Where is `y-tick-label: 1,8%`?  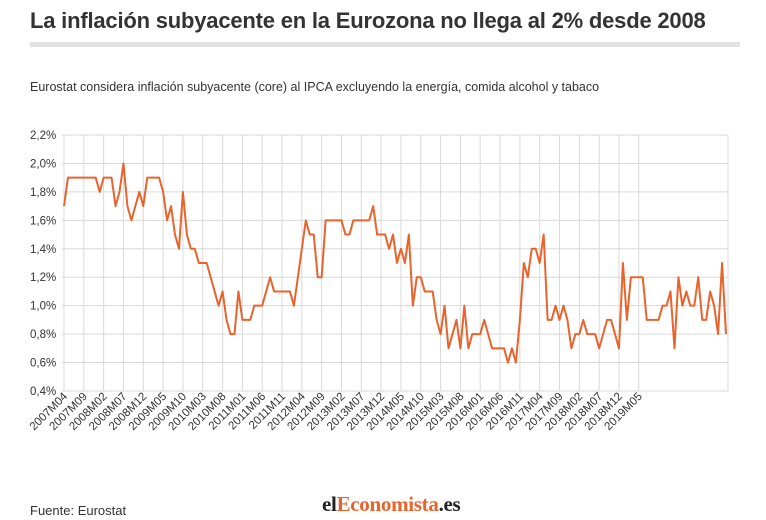
y-tick-label: 1,8% is located at coordinates (43, 193).